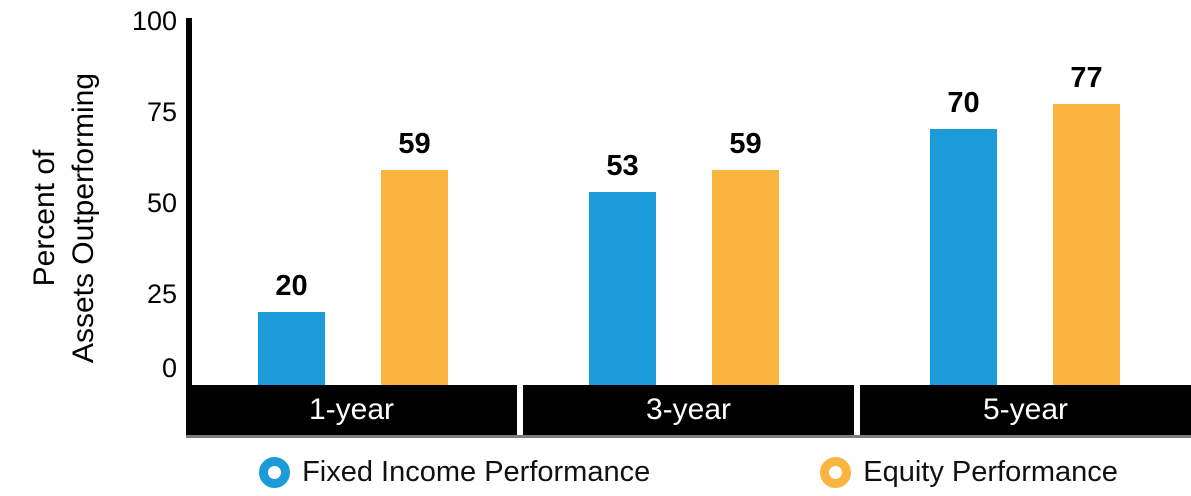 The height and width of the screenshot is (496, 1191). Describe the element at coordinates (476, 471) in the screenshot. I see `legend-label: Fixed Income Performance` at that location.